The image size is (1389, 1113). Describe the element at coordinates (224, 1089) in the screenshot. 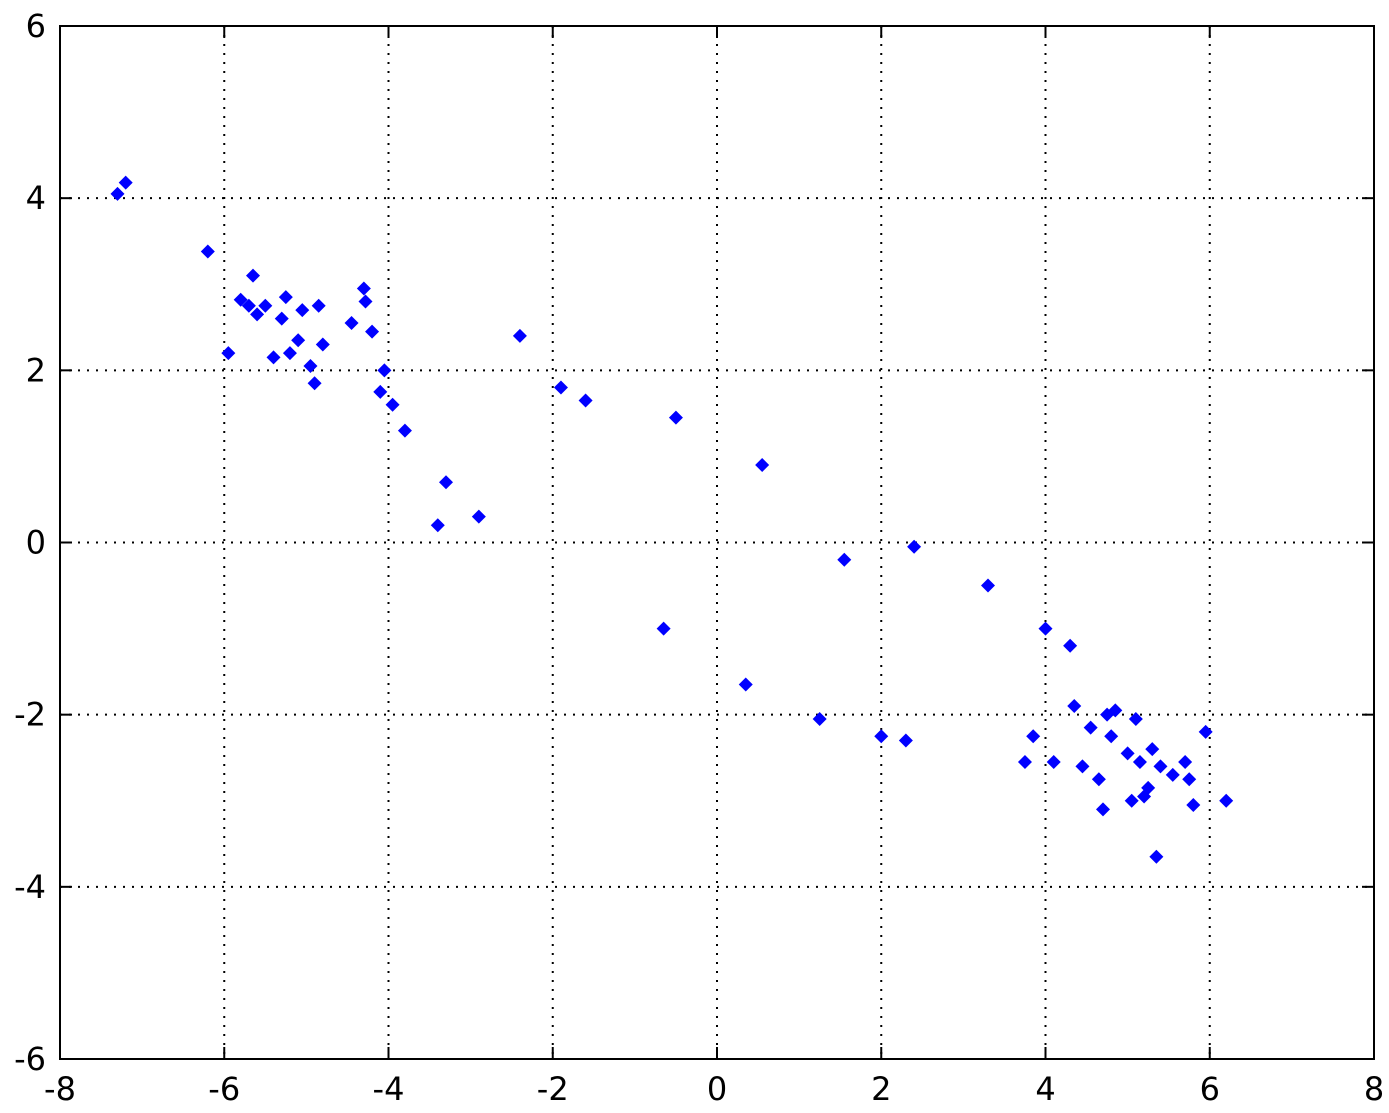

I see `x-tick-label: -6` at that location.